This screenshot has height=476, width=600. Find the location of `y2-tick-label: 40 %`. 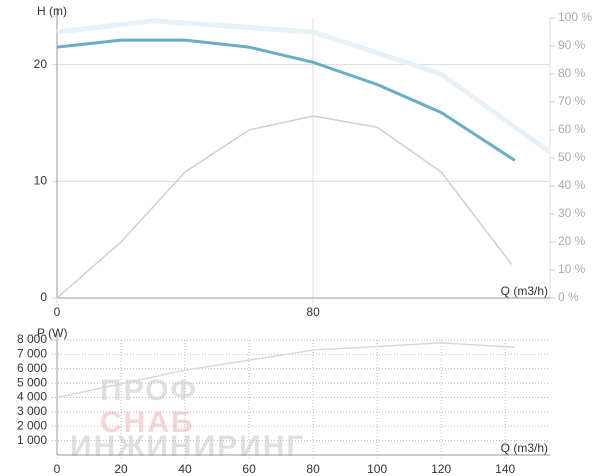

y2-tick-label: 40 % is located at coordinates (572, 185).